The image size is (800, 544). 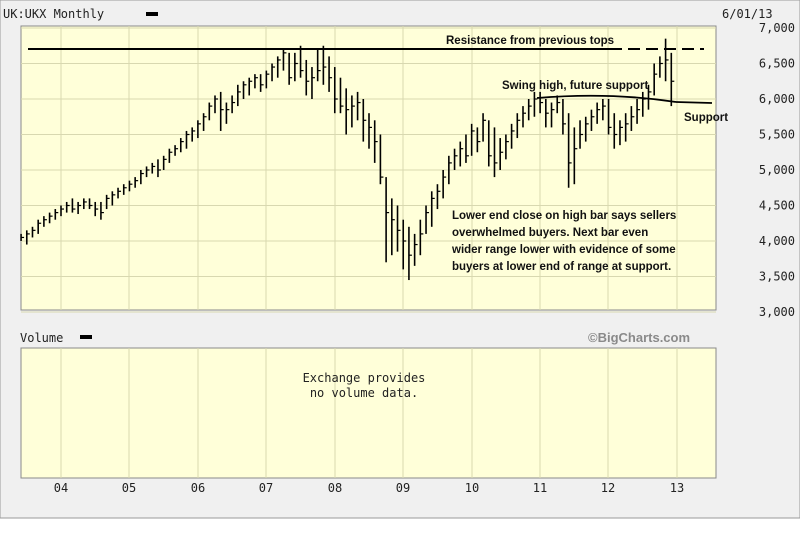 I want to click on note-line-3: wider range lower with evidence of some, so click(x=563, y=250).